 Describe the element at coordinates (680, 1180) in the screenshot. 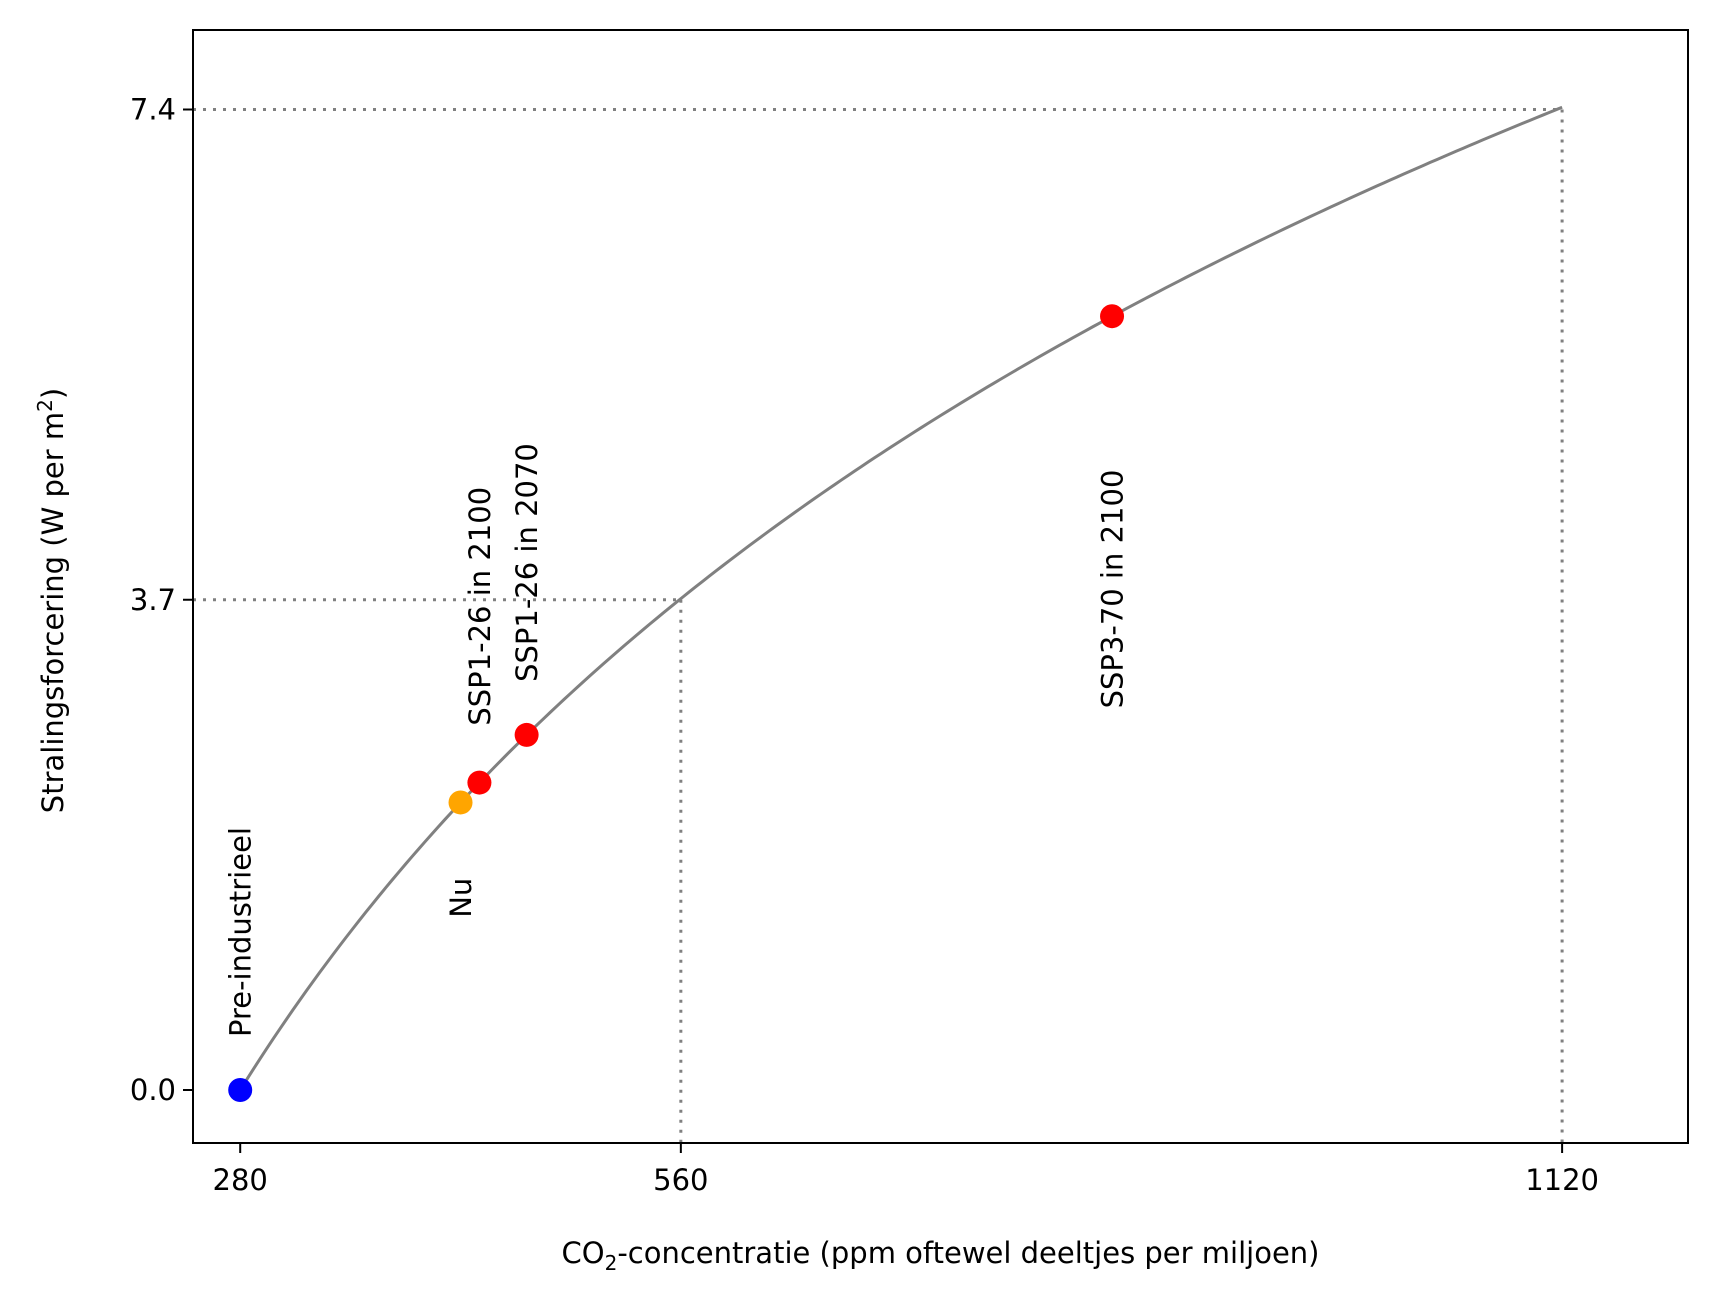

I see `x-tick-label-1: 560` at that location.